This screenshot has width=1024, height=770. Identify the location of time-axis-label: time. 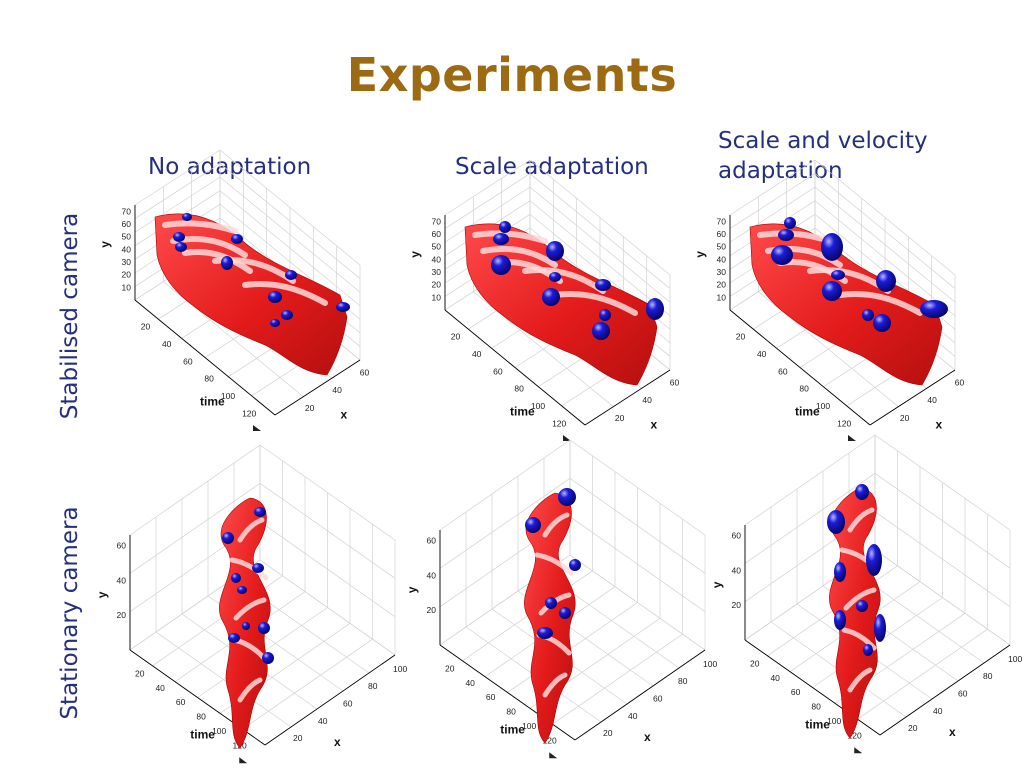
(522, 411).